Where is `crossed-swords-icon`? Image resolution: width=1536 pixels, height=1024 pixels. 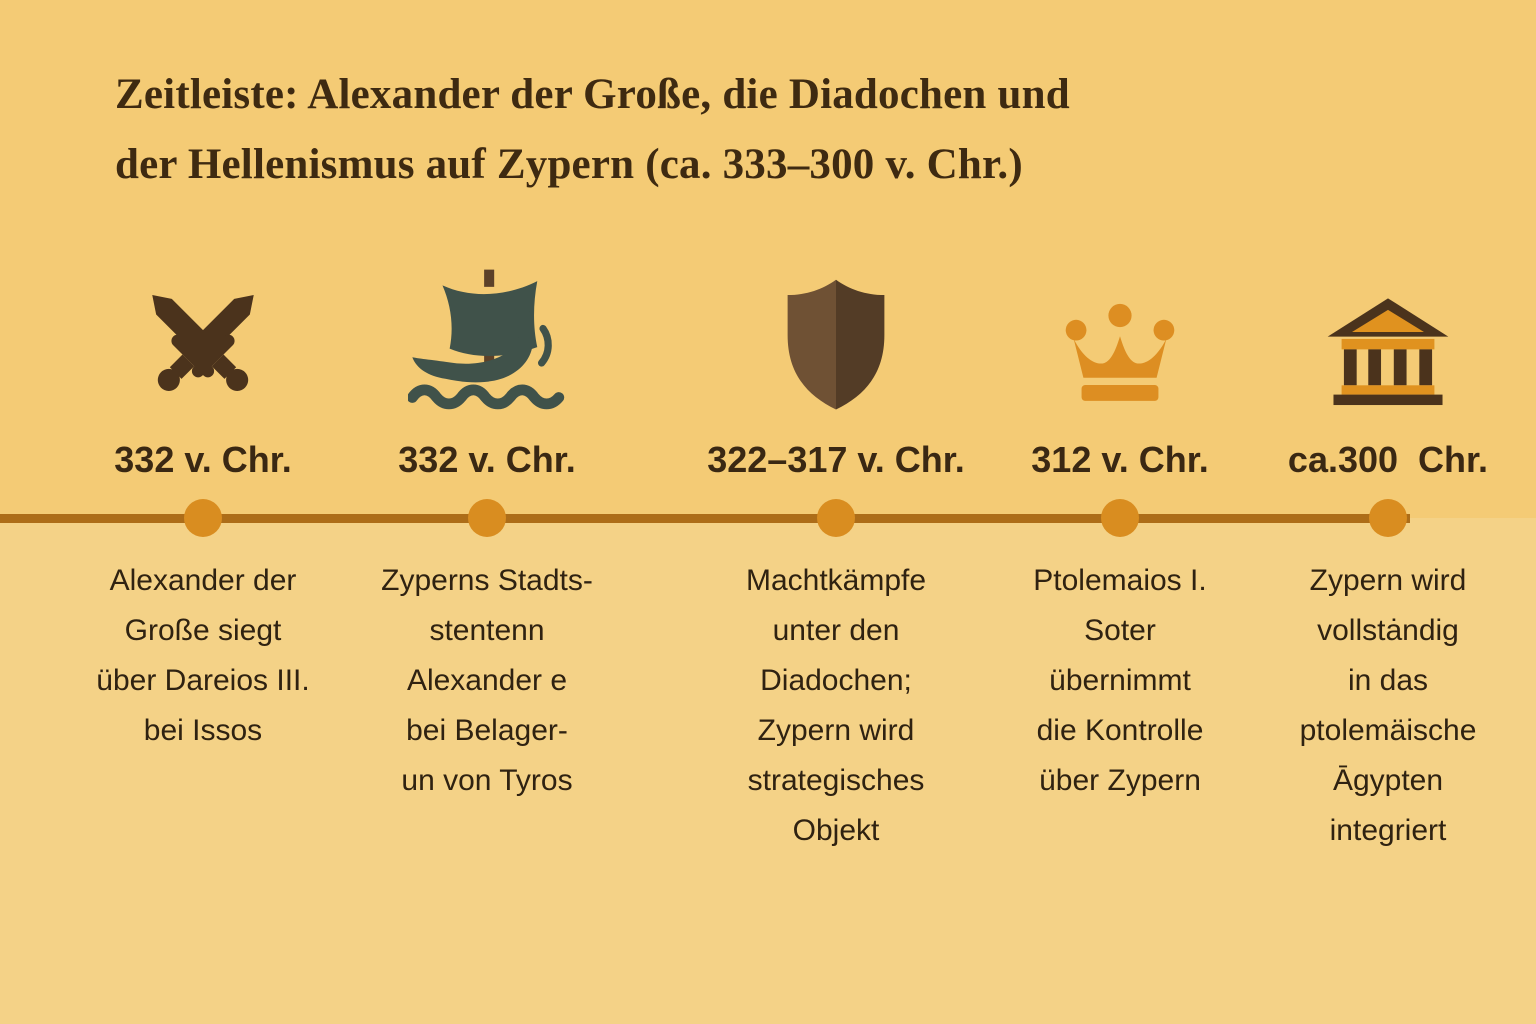 crossed-swords-icon is located at coordinates (203, 343).